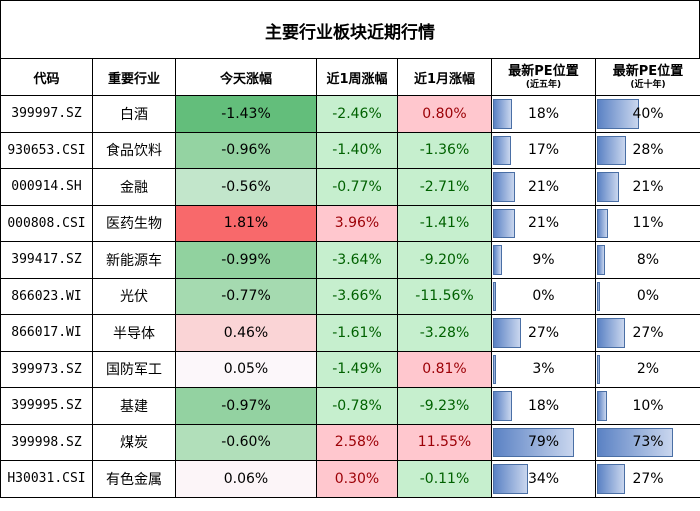  I want to click on row-pe5-position: 27%, so click(543, 333).